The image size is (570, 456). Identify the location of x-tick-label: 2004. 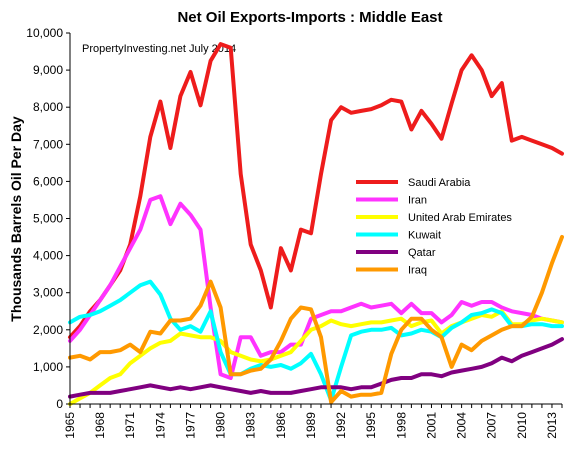
(462, 425).